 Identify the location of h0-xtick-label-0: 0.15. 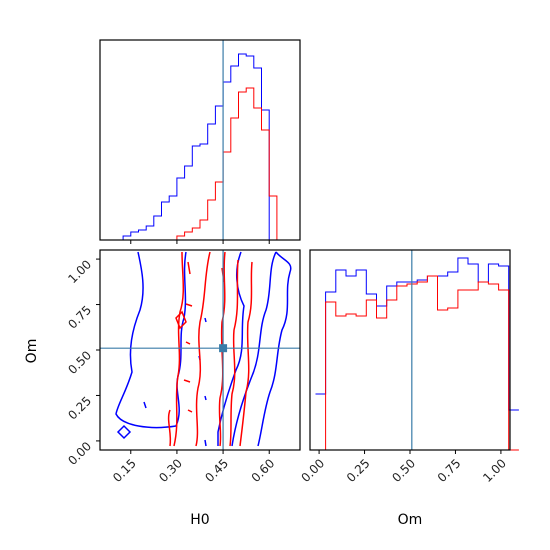
(124, 470).